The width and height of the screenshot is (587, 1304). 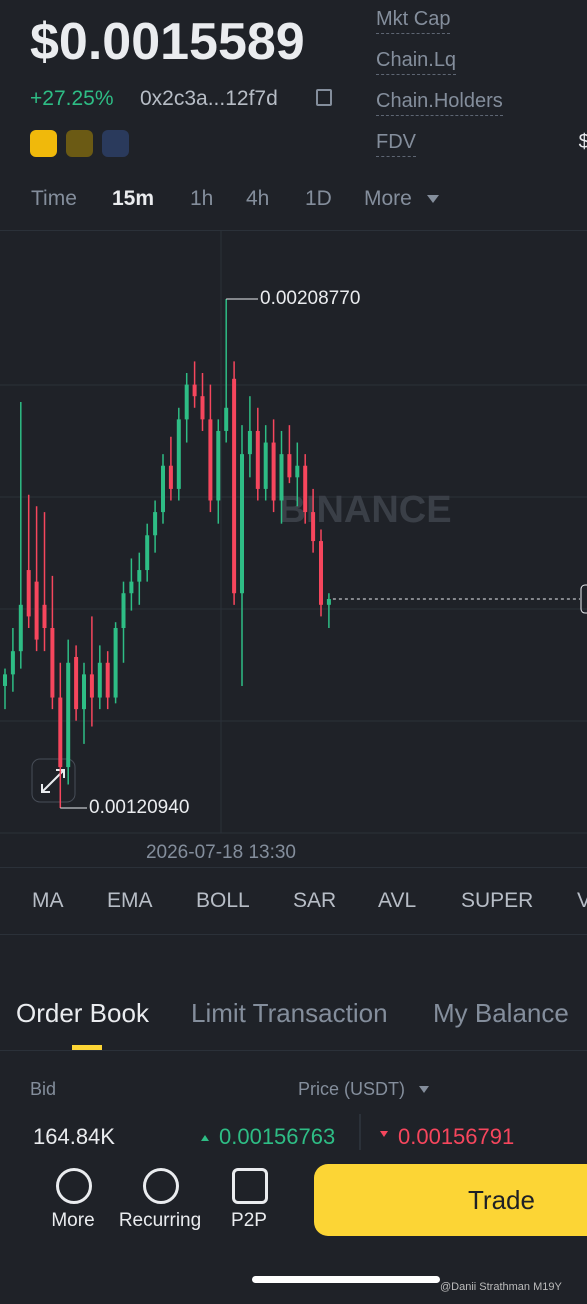 I want to click on stat-label: Chain.Lq, so click(x=416, y=62).